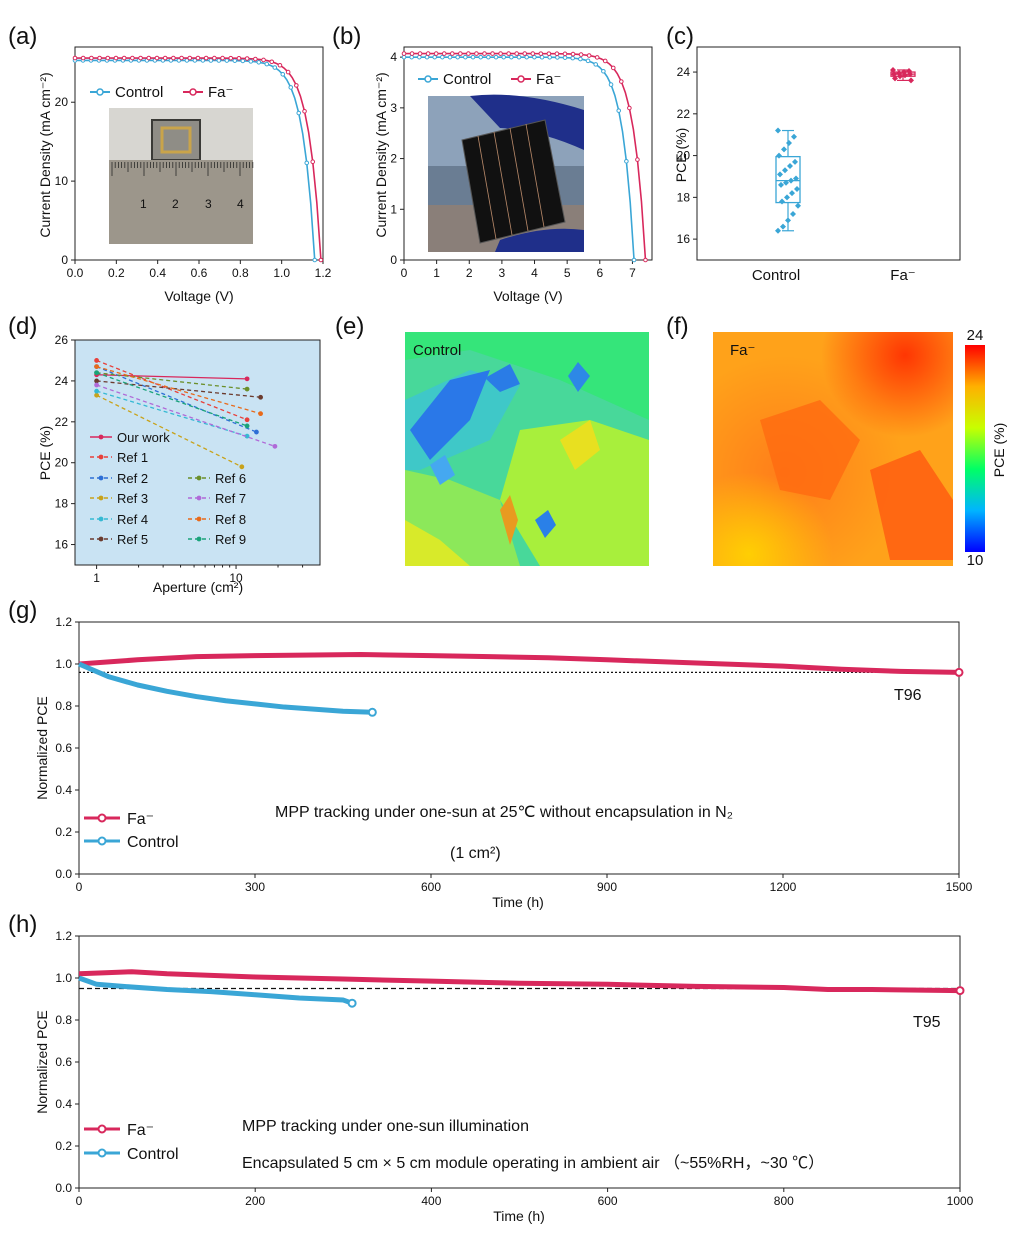  What do you see at coordinates (548, 79) in the screenshot?
I see `legend-fa-label-b: Fa⁻` at bounding box center [548, 79].